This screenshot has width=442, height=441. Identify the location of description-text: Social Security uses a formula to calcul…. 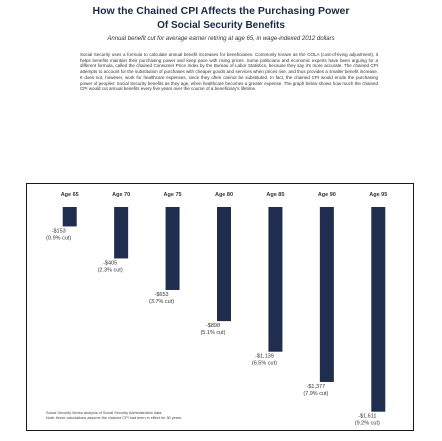
(229, 72).